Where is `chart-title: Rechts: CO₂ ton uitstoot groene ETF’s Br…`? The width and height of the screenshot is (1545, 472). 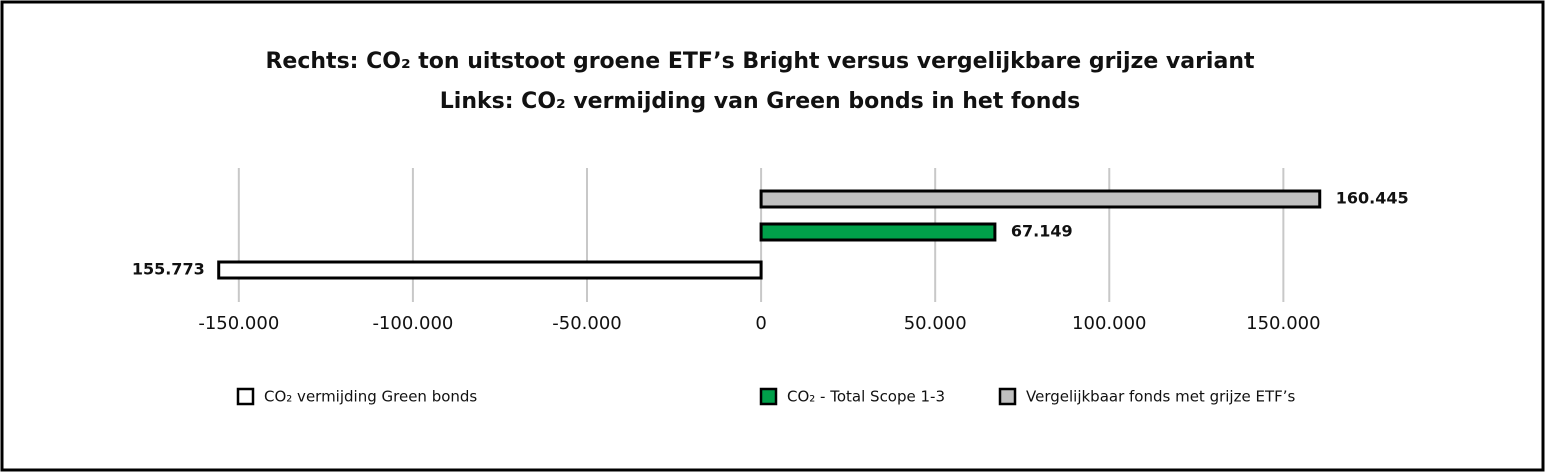
chart-title: Rechts: CO₂ ton uitstoot groene ETF’s Br… is located at coordinates (759, 61).